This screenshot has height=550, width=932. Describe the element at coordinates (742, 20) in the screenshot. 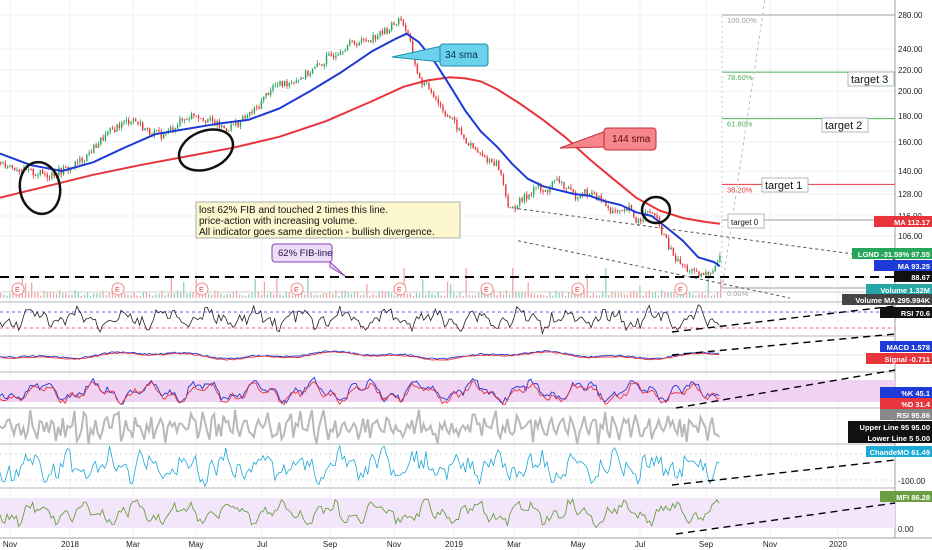

I see `fib-level-label-0: 100.00%` at that location.